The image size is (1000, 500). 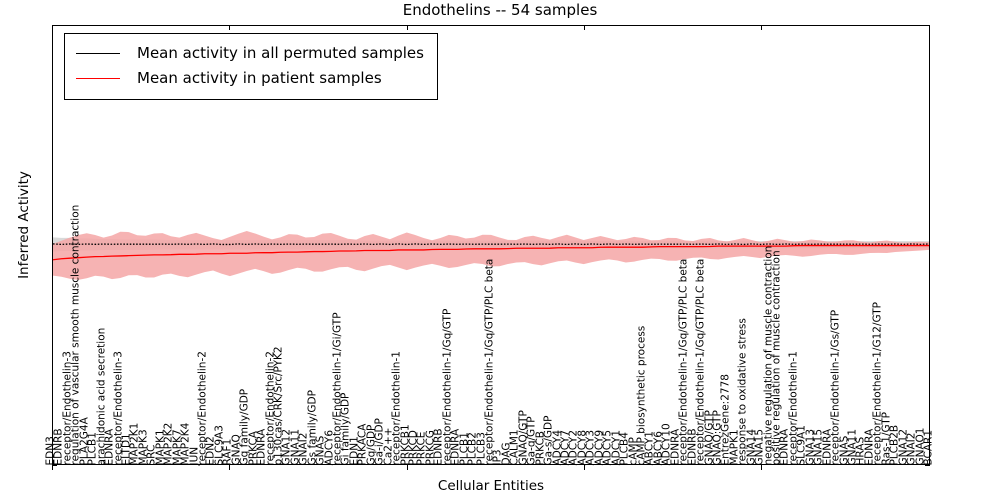 I want to click on legend-entry: Mean activity in all permuted samples, so click(x=250, y=53).